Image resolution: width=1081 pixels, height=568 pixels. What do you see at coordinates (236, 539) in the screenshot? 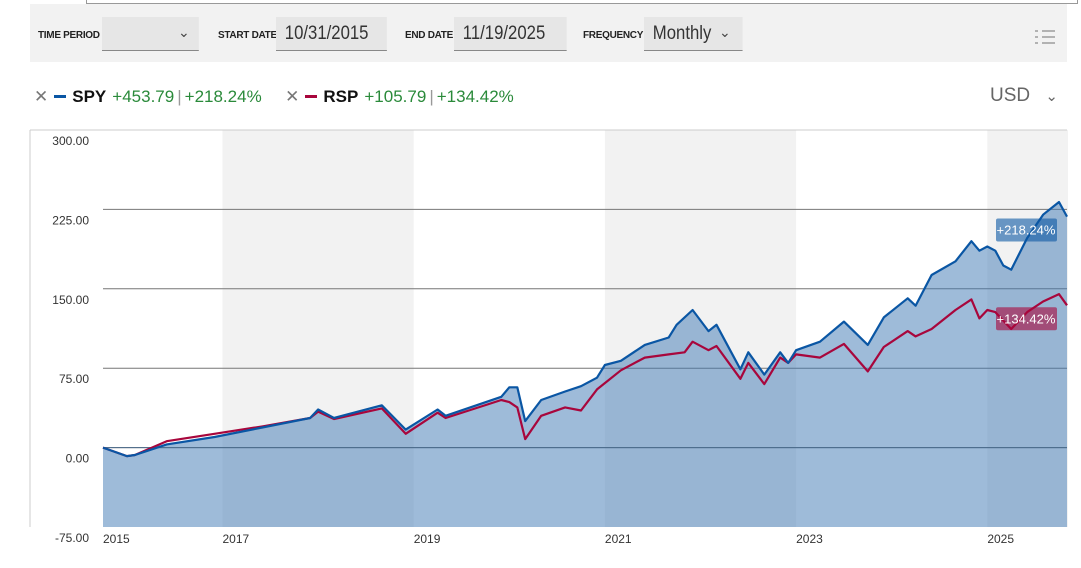
I see `x-tick-label: 2017` at bounding box center [236, 539].